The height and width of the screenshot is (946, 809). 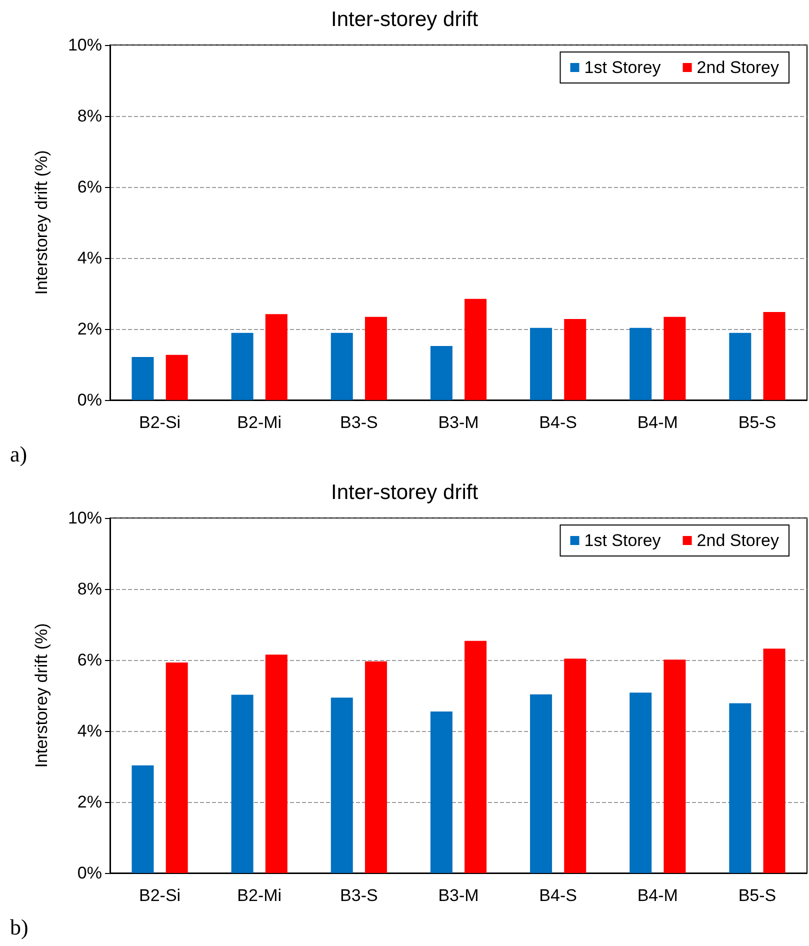 I want to click on text: a), so click(x=19, y=454).